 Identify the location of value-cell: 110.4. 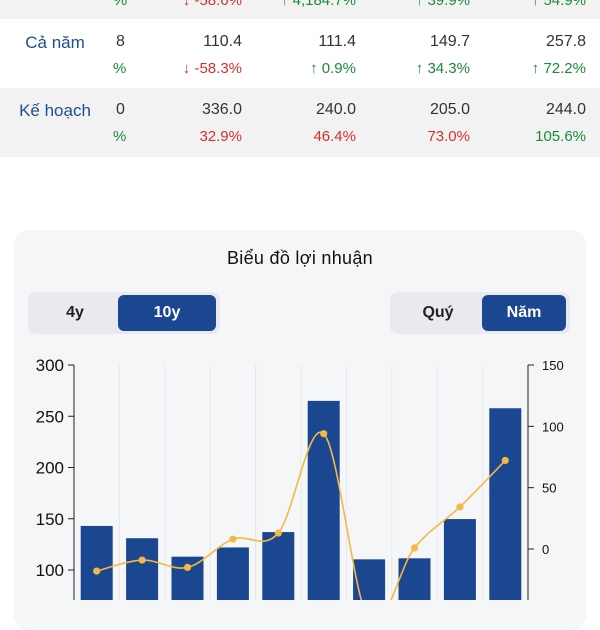
(222, 41).